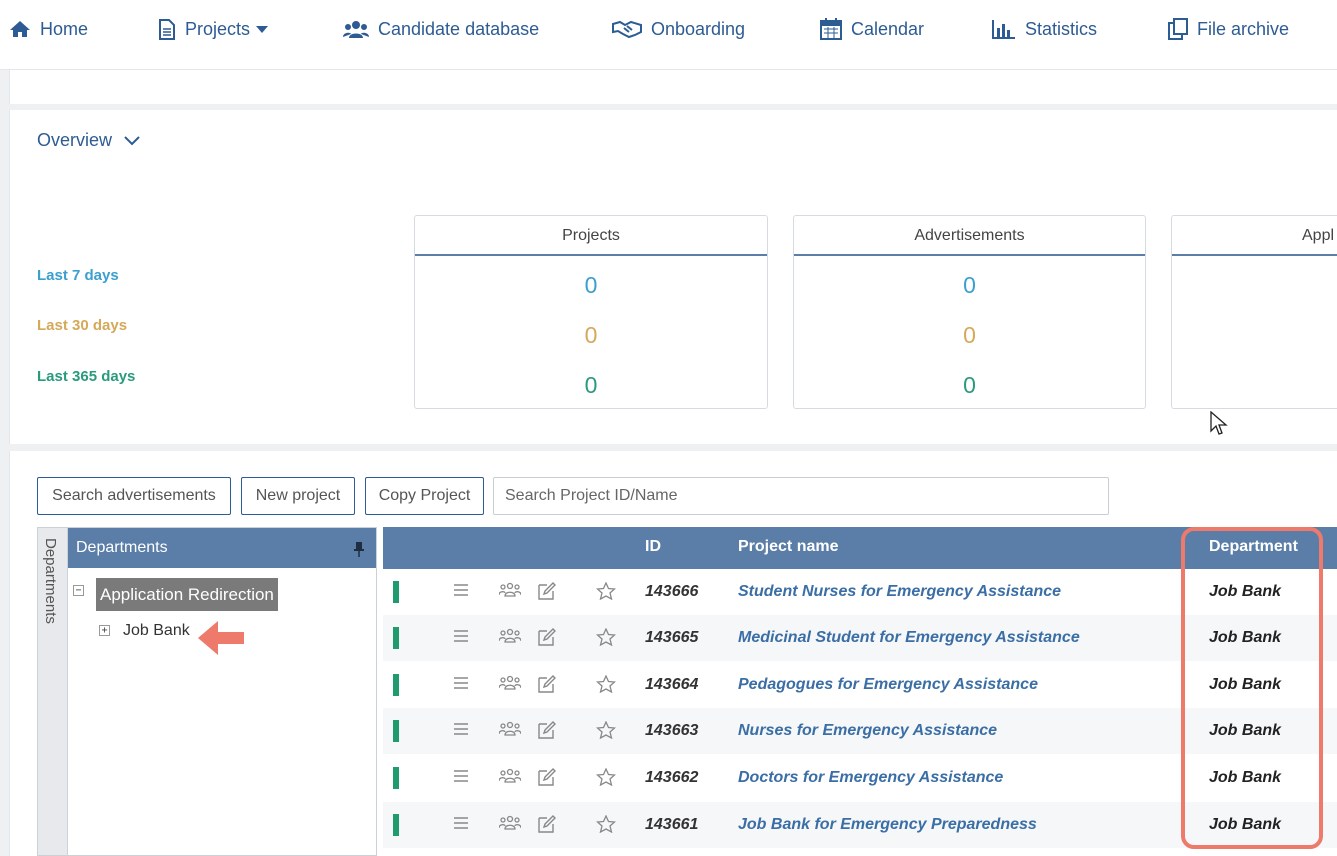 The width and height of the screenshot is (1337, 856). I want to click on project-name-link: Nurses for Emergency Assistance, so click(868, 730).